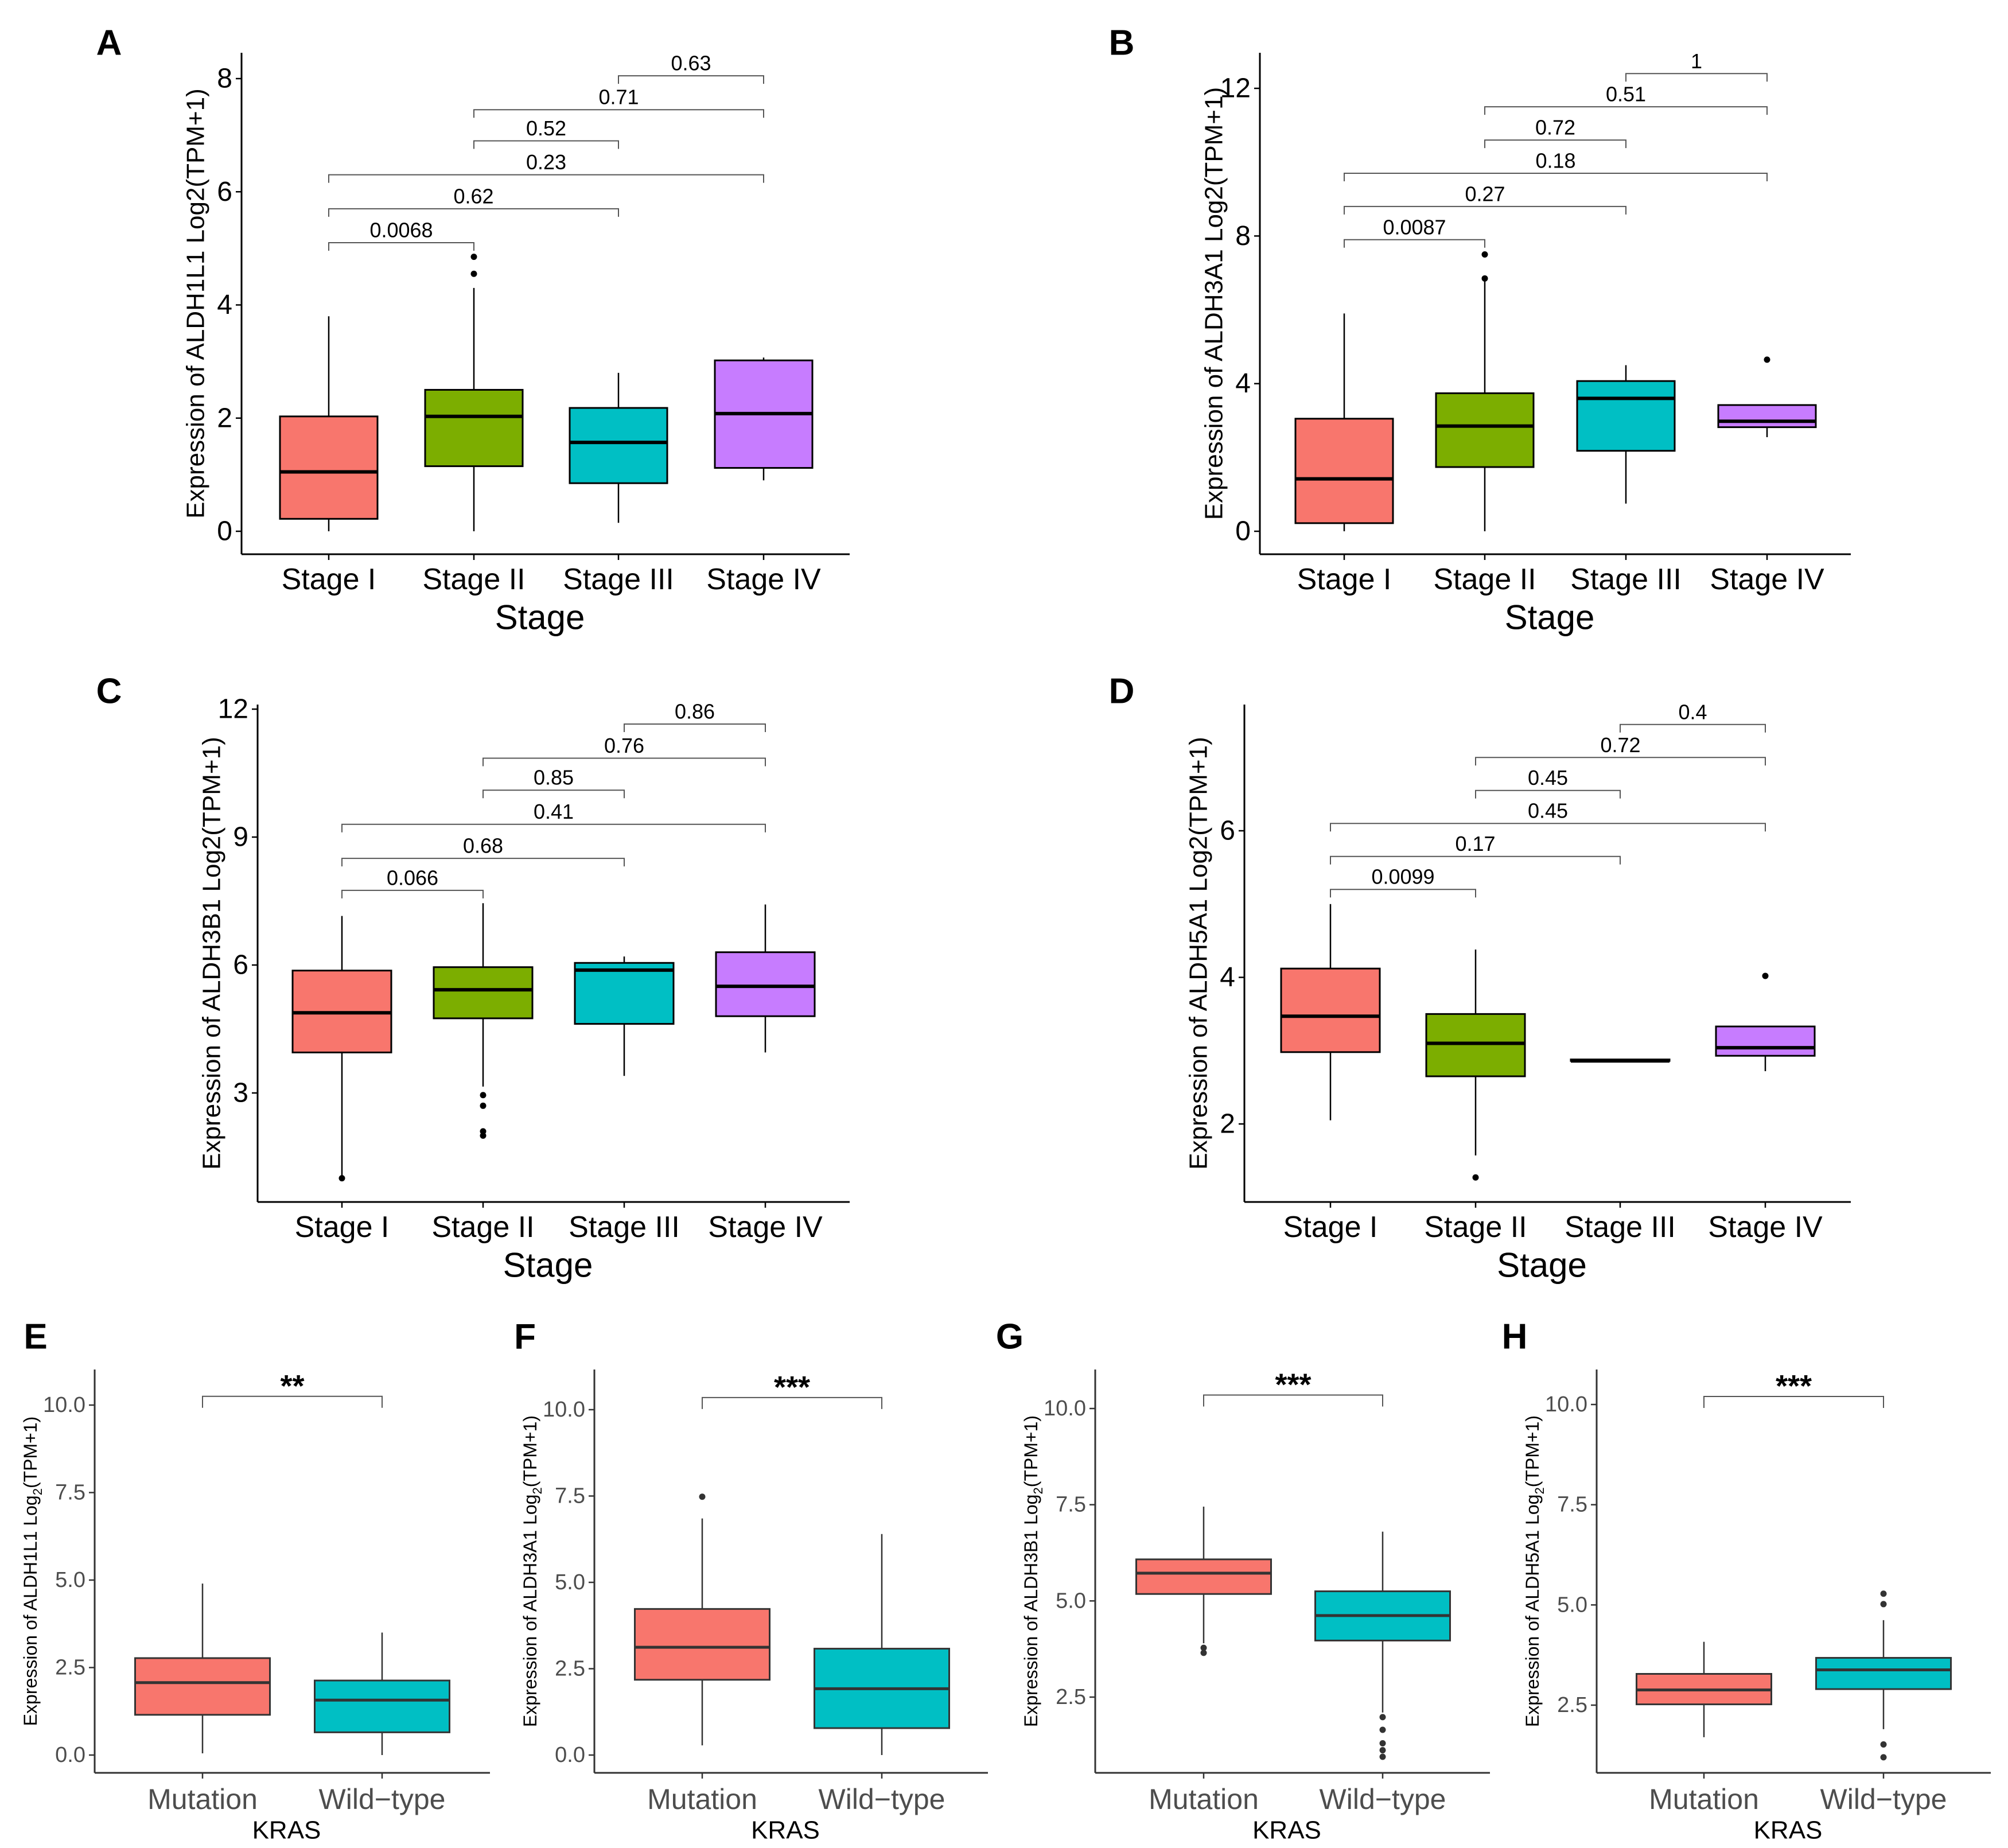 Image resolution: width=2008 pixels, height=1848 pixels. What do you see at coordinates (554, 812) in the screenshot?
I see `comparison-label: 0.41` at bounding box center [554, 812].